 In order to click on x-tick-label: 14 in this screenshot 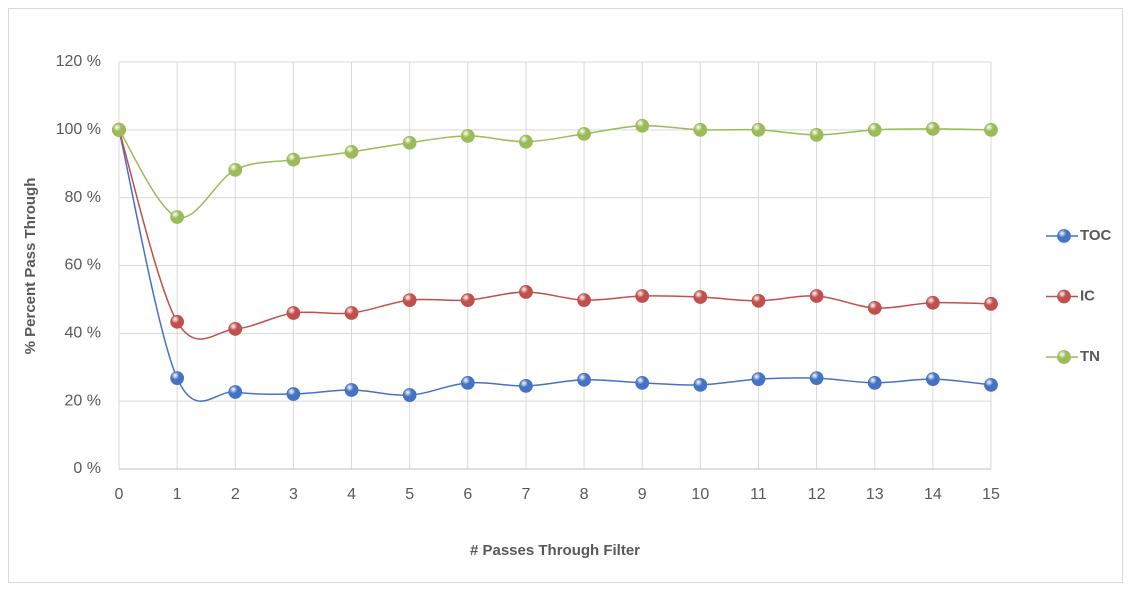, I will do `click(933, 494)`.